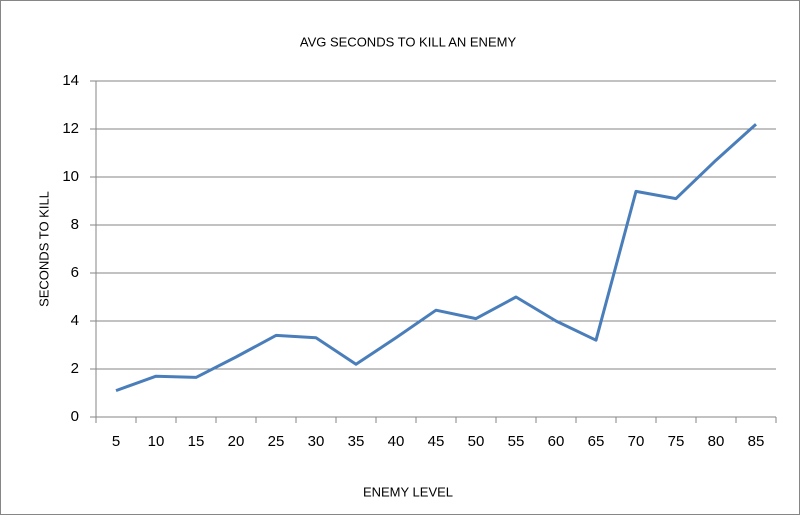 Image resolution: width=800 pixels, height=515 pixels. I want to click on x-tick-label: 50, so click(476, 441).